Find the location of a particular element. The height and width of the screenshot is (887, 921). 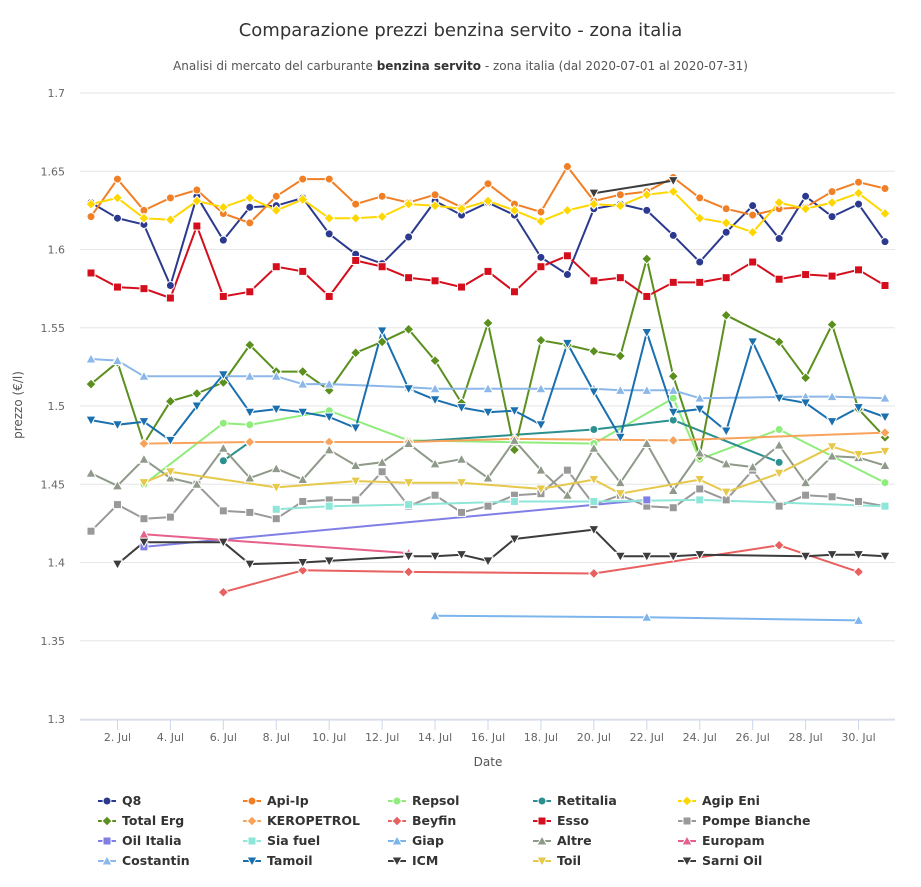

series-line-esso is located at coordinates (488, 262).